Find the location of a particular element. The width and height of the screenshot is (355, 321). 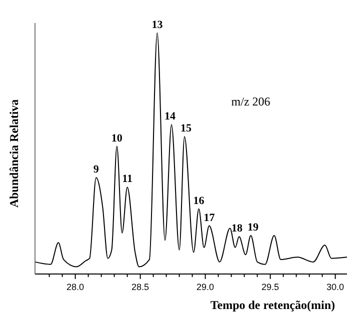

x-tick-label: 30.0 is located at coordinates (335, 287).